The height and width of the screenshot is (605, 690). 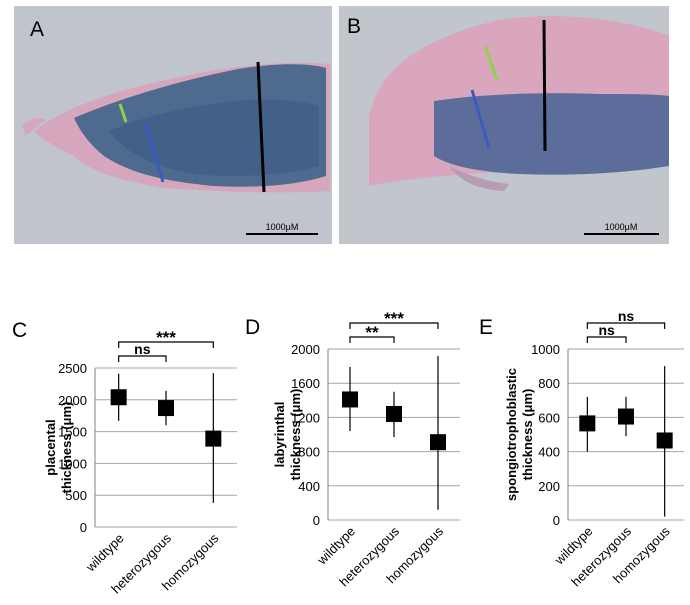 I want to click on significance-label-d-1: ***, so click(x=394, y=318).